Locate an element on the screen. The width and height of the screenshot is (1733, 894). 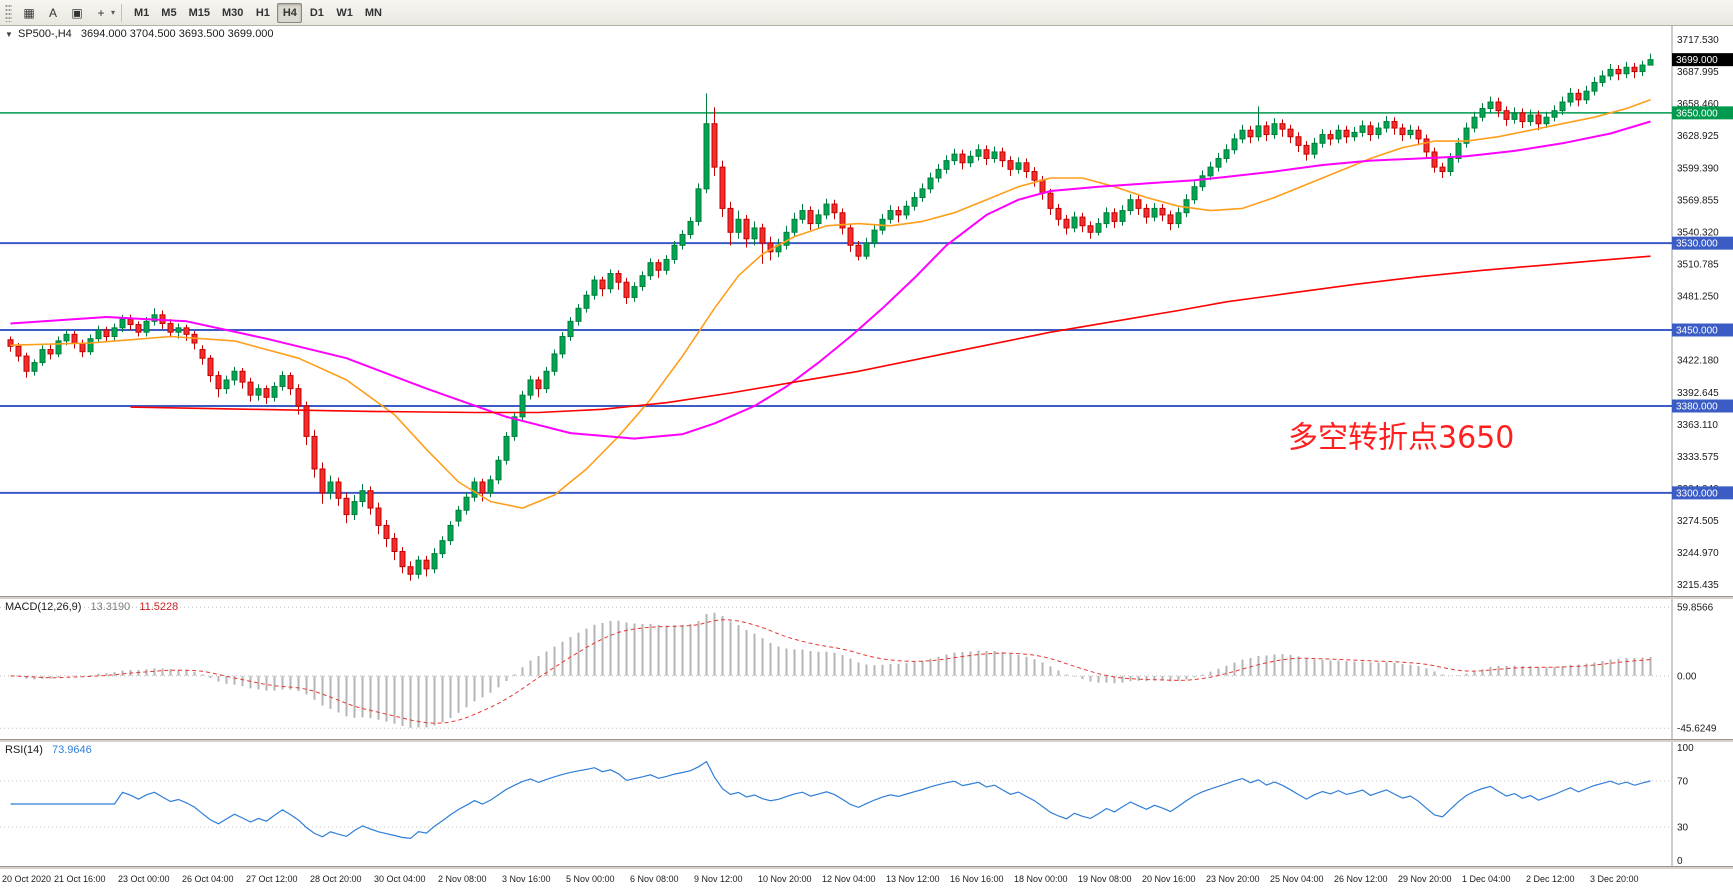
time-label: 18 Nov 00:00 is located at coordinates (1041, 879).